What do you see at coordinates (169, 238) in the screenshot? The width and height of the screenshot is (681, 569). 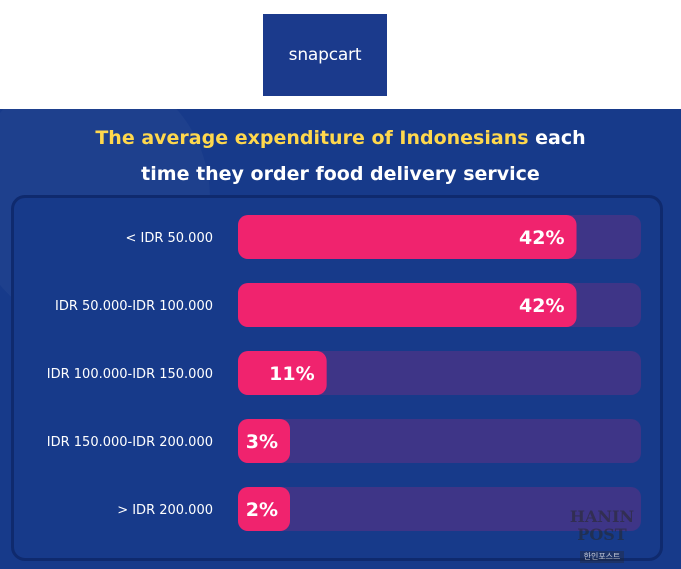 I see `category-label: < IDR 50.000` at bounding box center [169, 238].